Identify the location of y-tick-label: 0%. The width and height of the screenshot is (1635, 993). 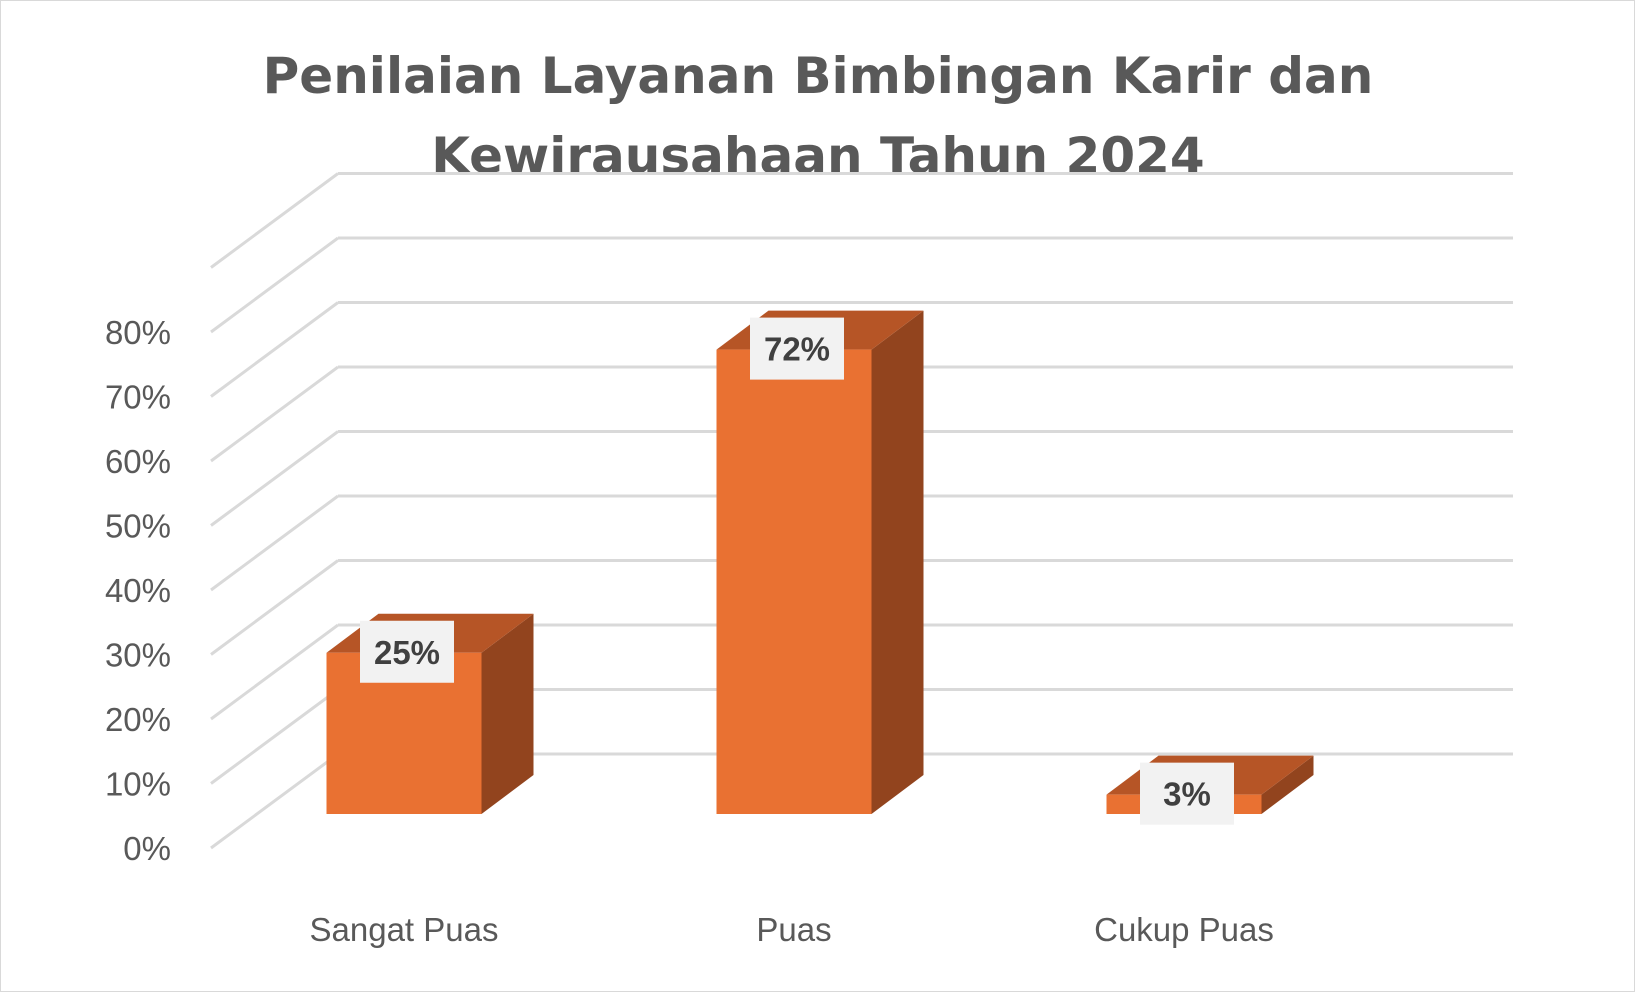
(147, 848).